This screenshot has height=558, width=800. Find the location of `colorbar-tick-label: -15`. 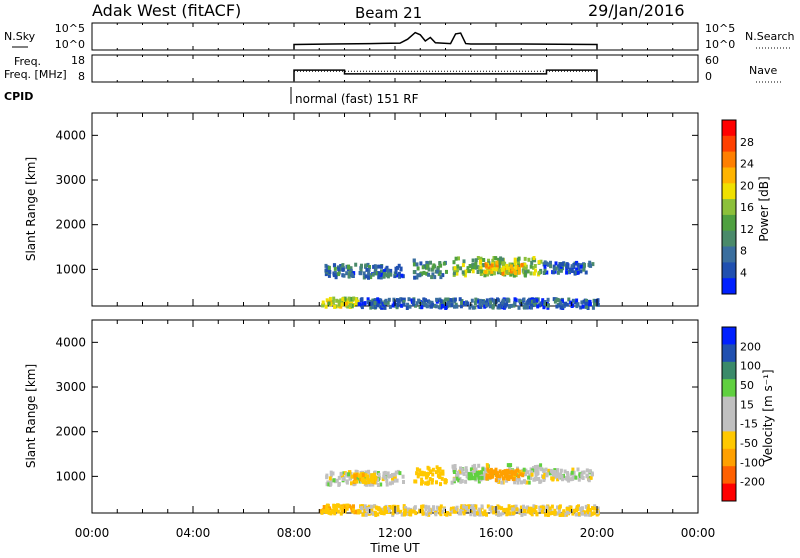

colorbar-tick-label: -15 is located at coordinates (749, 424).